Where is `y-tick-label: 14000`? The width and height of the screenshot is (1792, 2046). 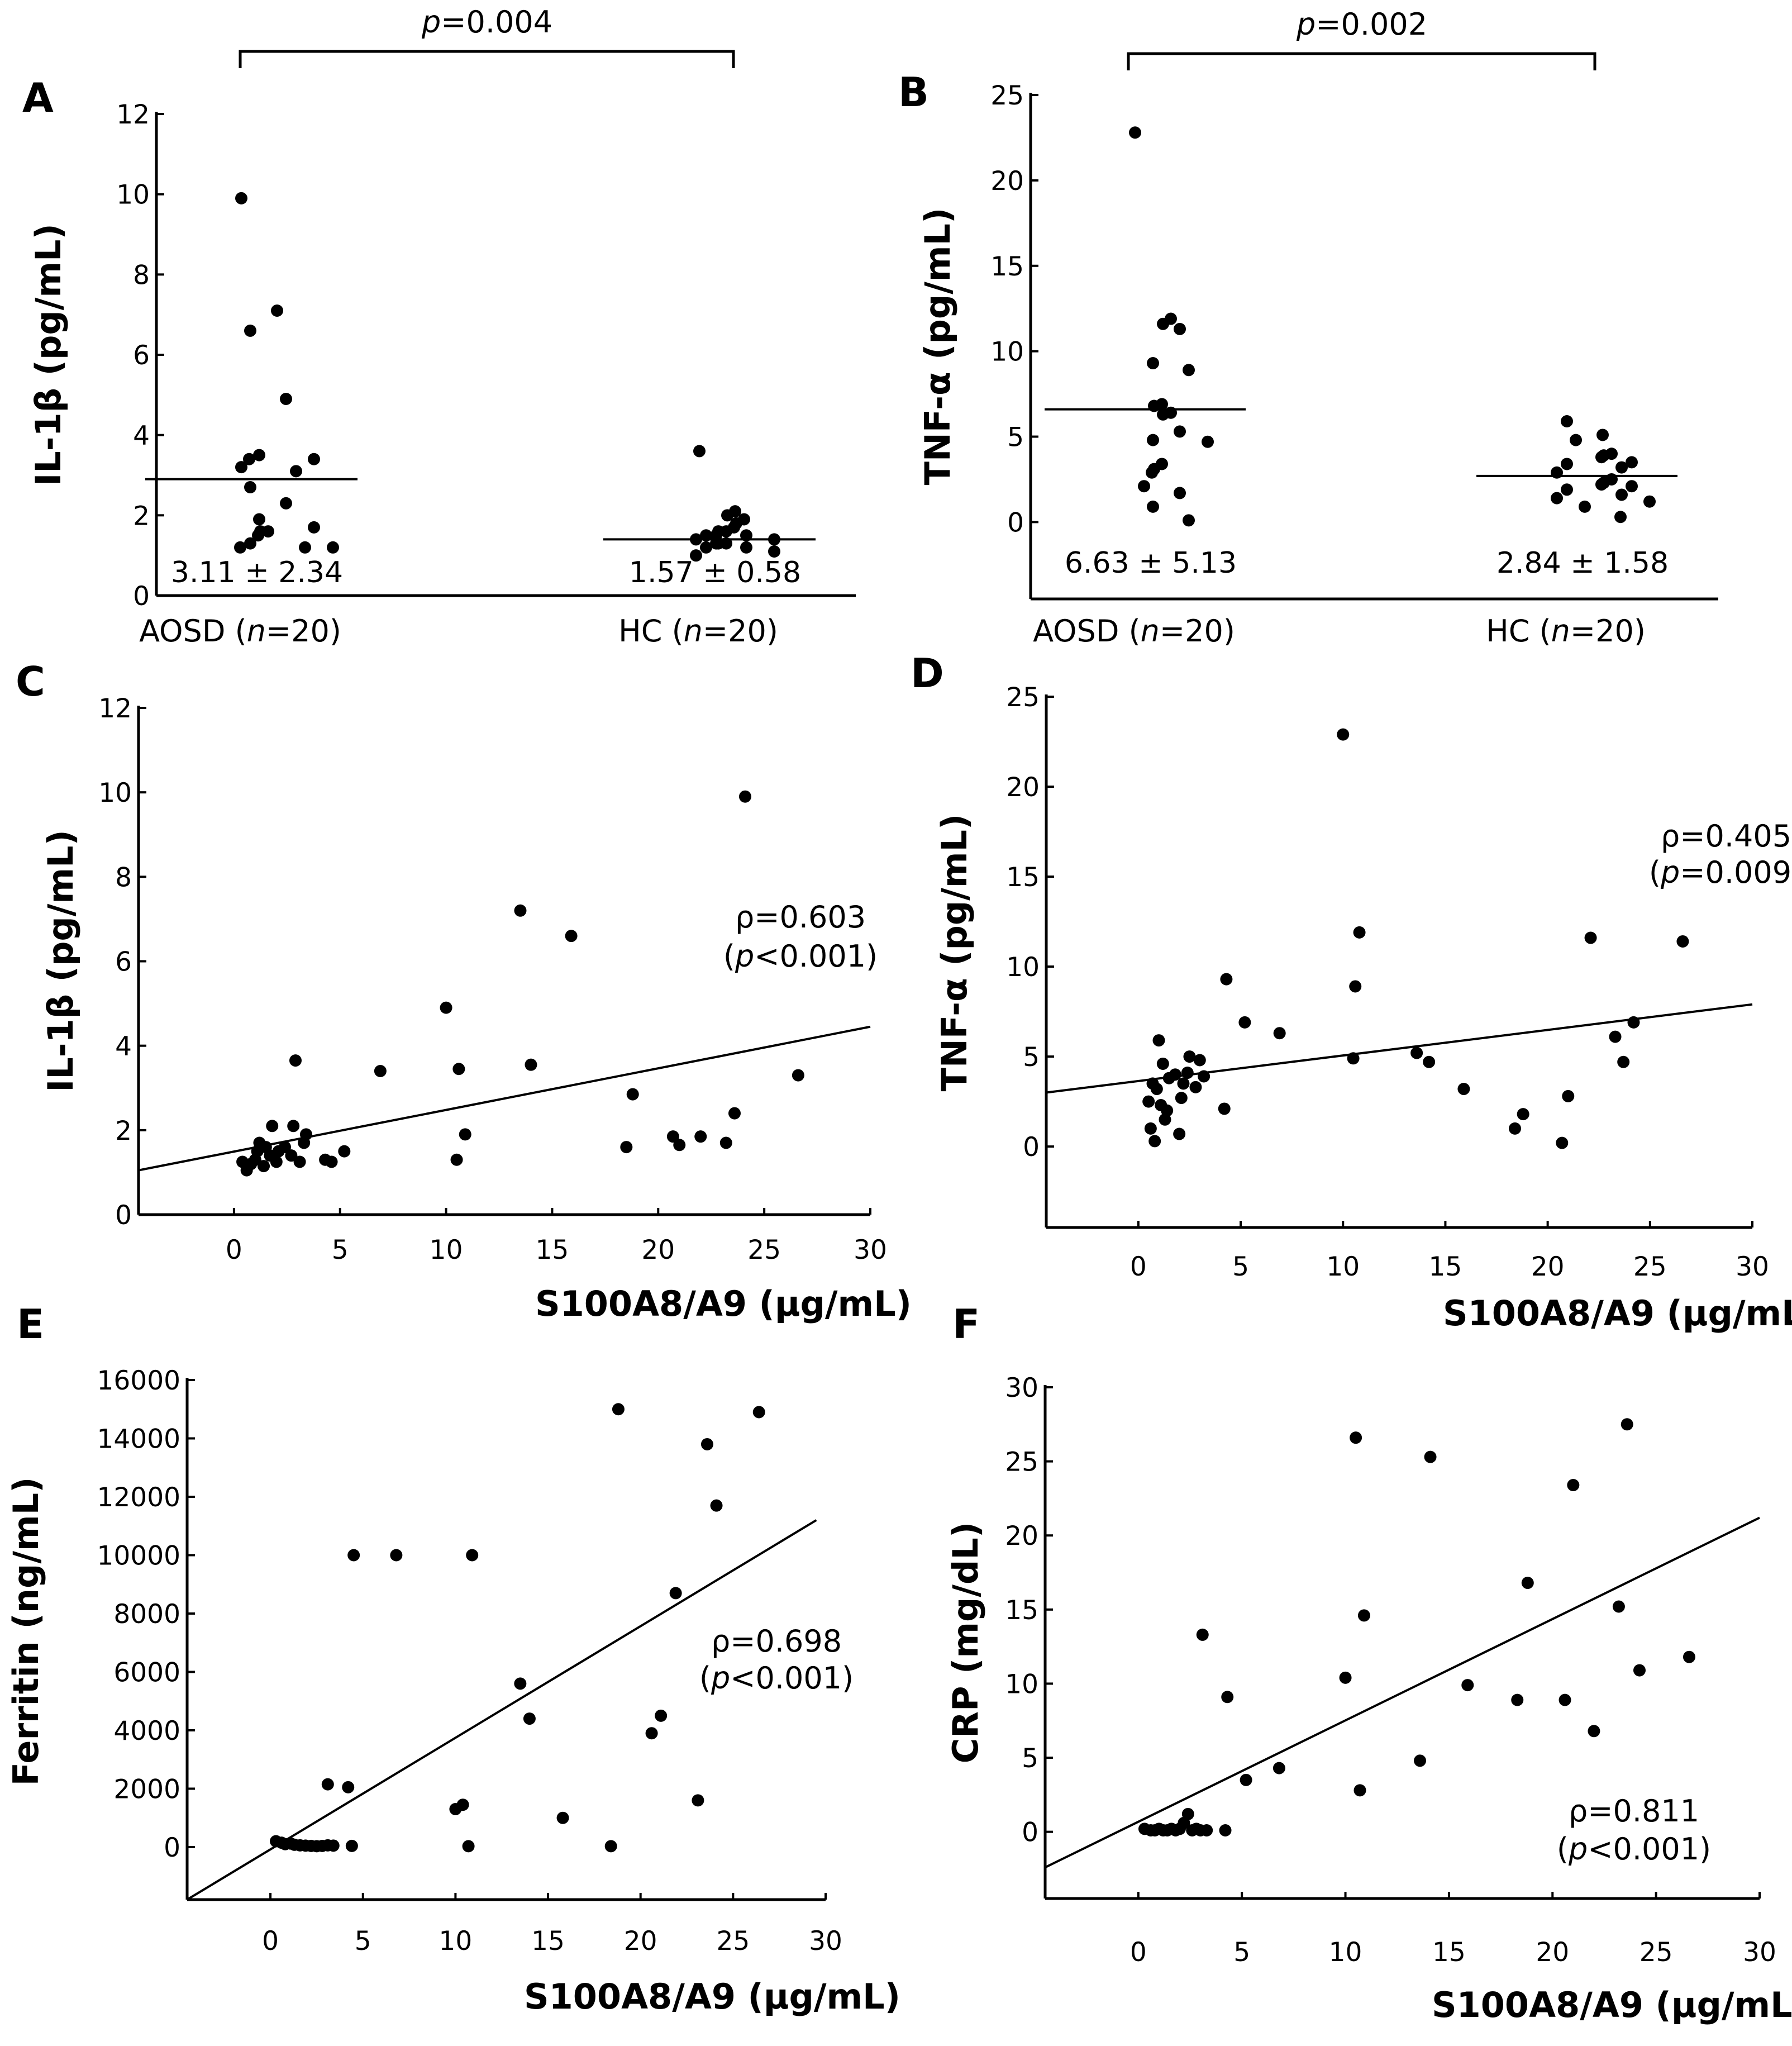 y-tick-label: 14000 is located at coordinates (138, 1439).